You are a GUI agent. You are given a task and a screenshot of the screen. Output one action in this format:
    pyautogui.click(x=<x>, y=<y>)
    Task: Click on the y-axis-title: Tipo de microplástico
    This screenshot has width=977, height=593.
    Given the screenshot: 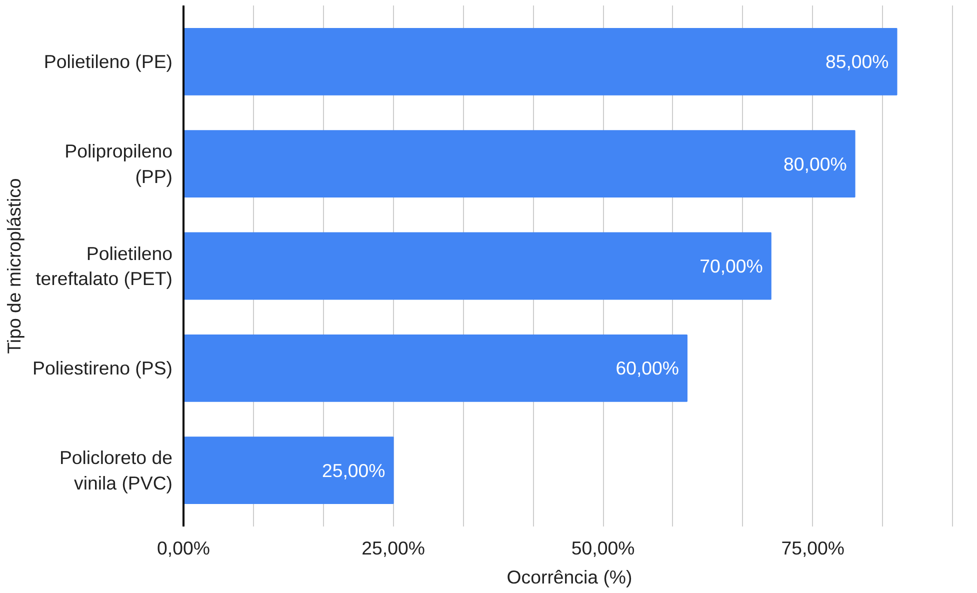 What is the action you would take?
    pyautogui.click(x=14, y=266)
    